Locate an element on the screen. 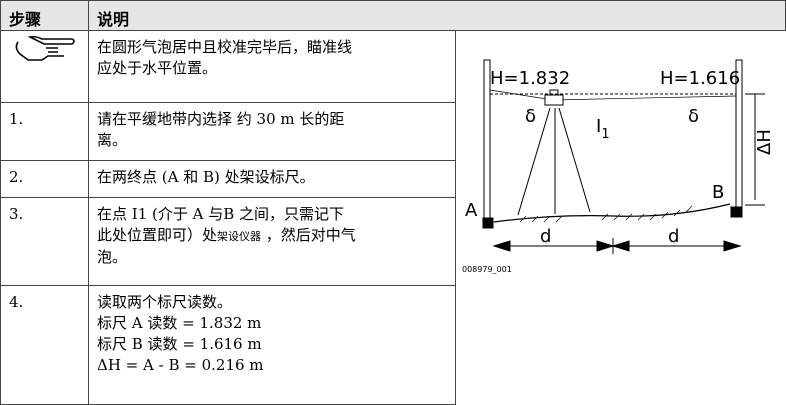 Image resolution: width=786 pixels, height=405 pixels. staff-reading: H=1.616 is located at coordinates (700, 78).